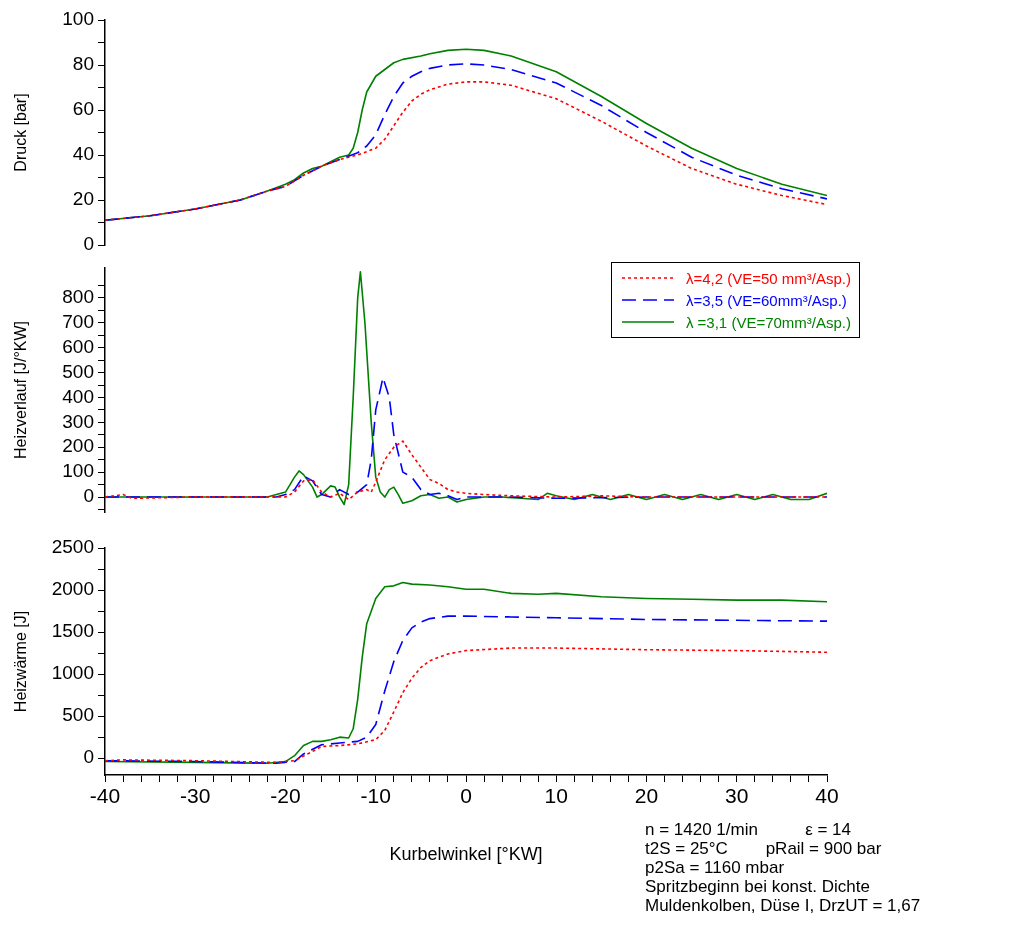  Describe the element at coordinates (78, 446) in the screenshot. I see `y-tick-label: 200` at that location.